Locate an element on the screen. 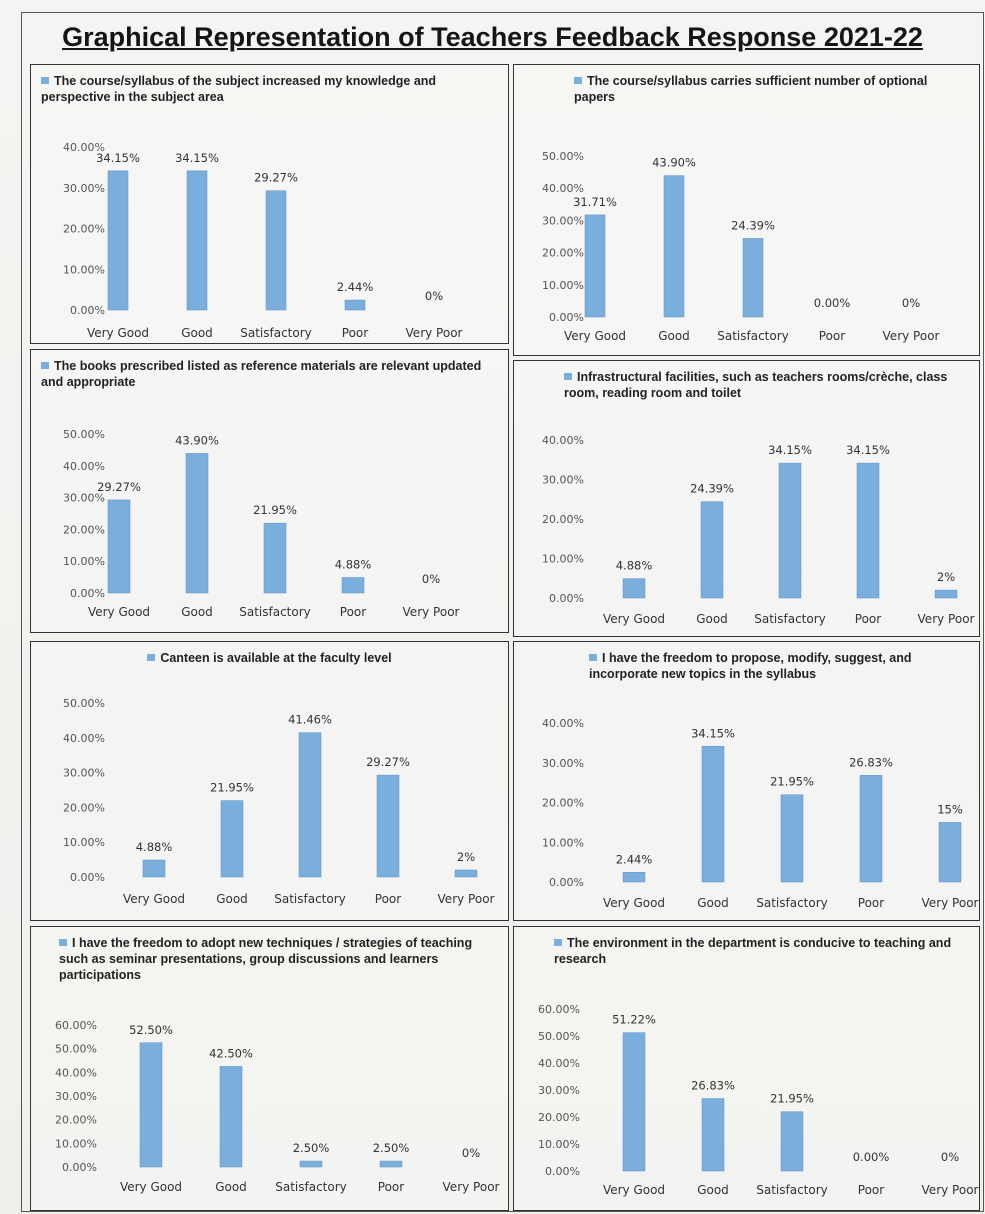 This screenshot has width=985, height=1214. data-label: 0% is located at coordinates (434, 296).